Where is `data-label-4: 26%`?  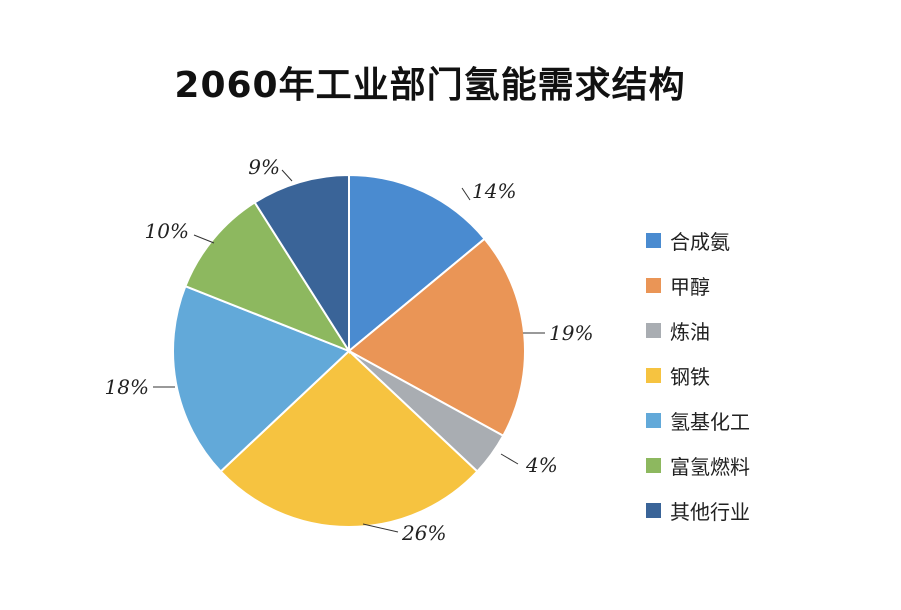 data-label-4: 26% is located at coordinates (423, 533).